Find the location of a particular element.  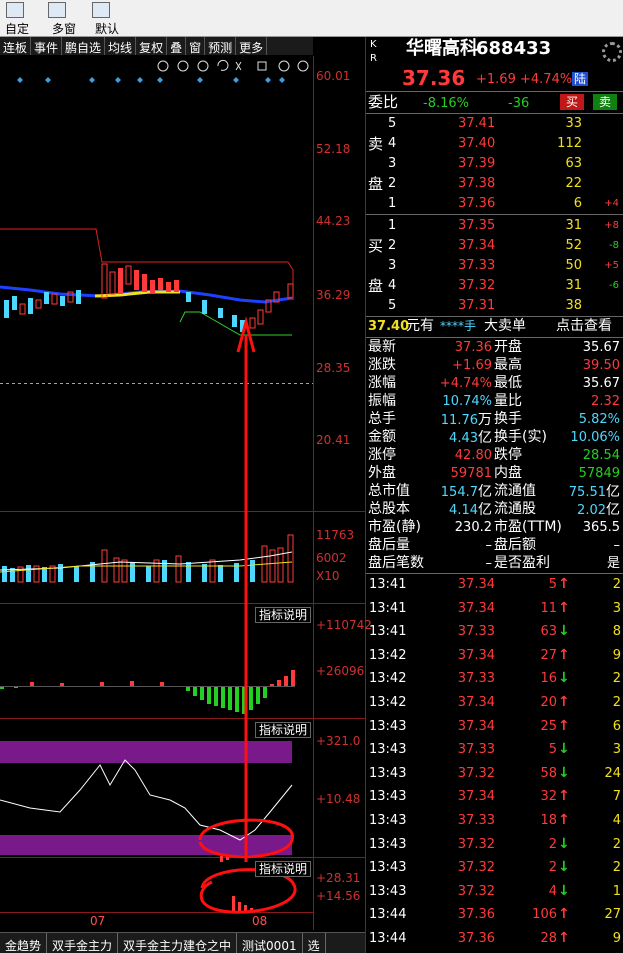

tab: 测试0001 is located at coordinates (270, 943).